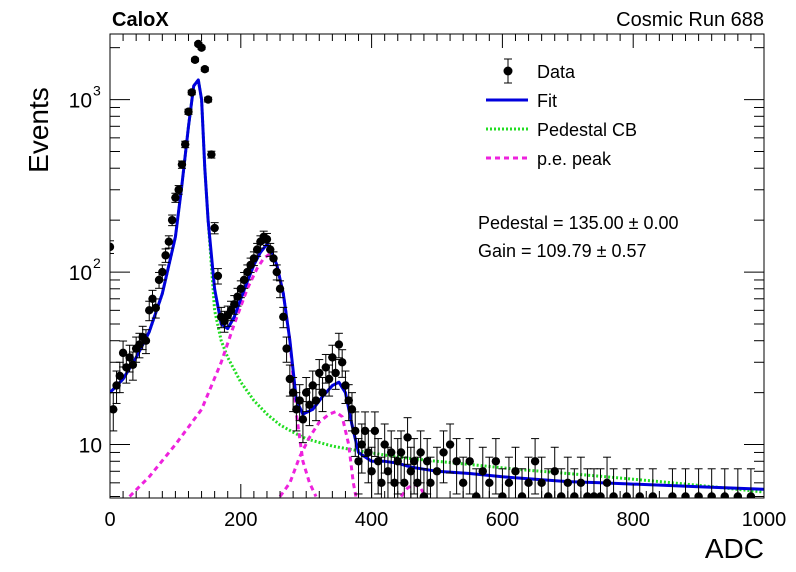 The image size is (796, 572). Describe the element at coordinates (633, 520) in the screenshot. I see `x-tick-label: 800` at that location.